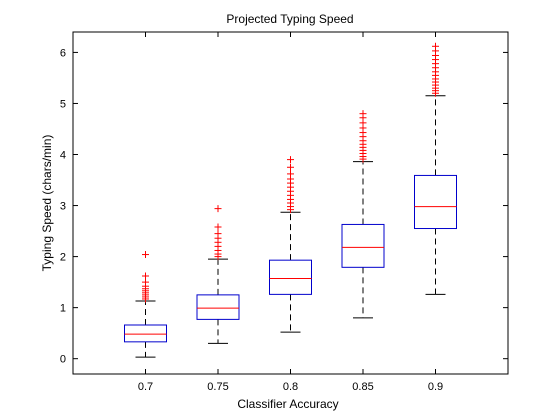  I want to click on x-axis-label: Classifier Accuracy, so click(287, 404).